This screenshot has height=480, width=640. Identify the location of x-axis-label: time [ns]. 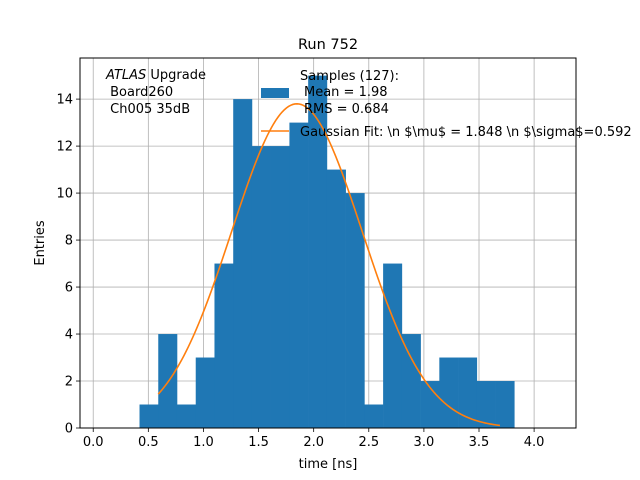
(328, 464).